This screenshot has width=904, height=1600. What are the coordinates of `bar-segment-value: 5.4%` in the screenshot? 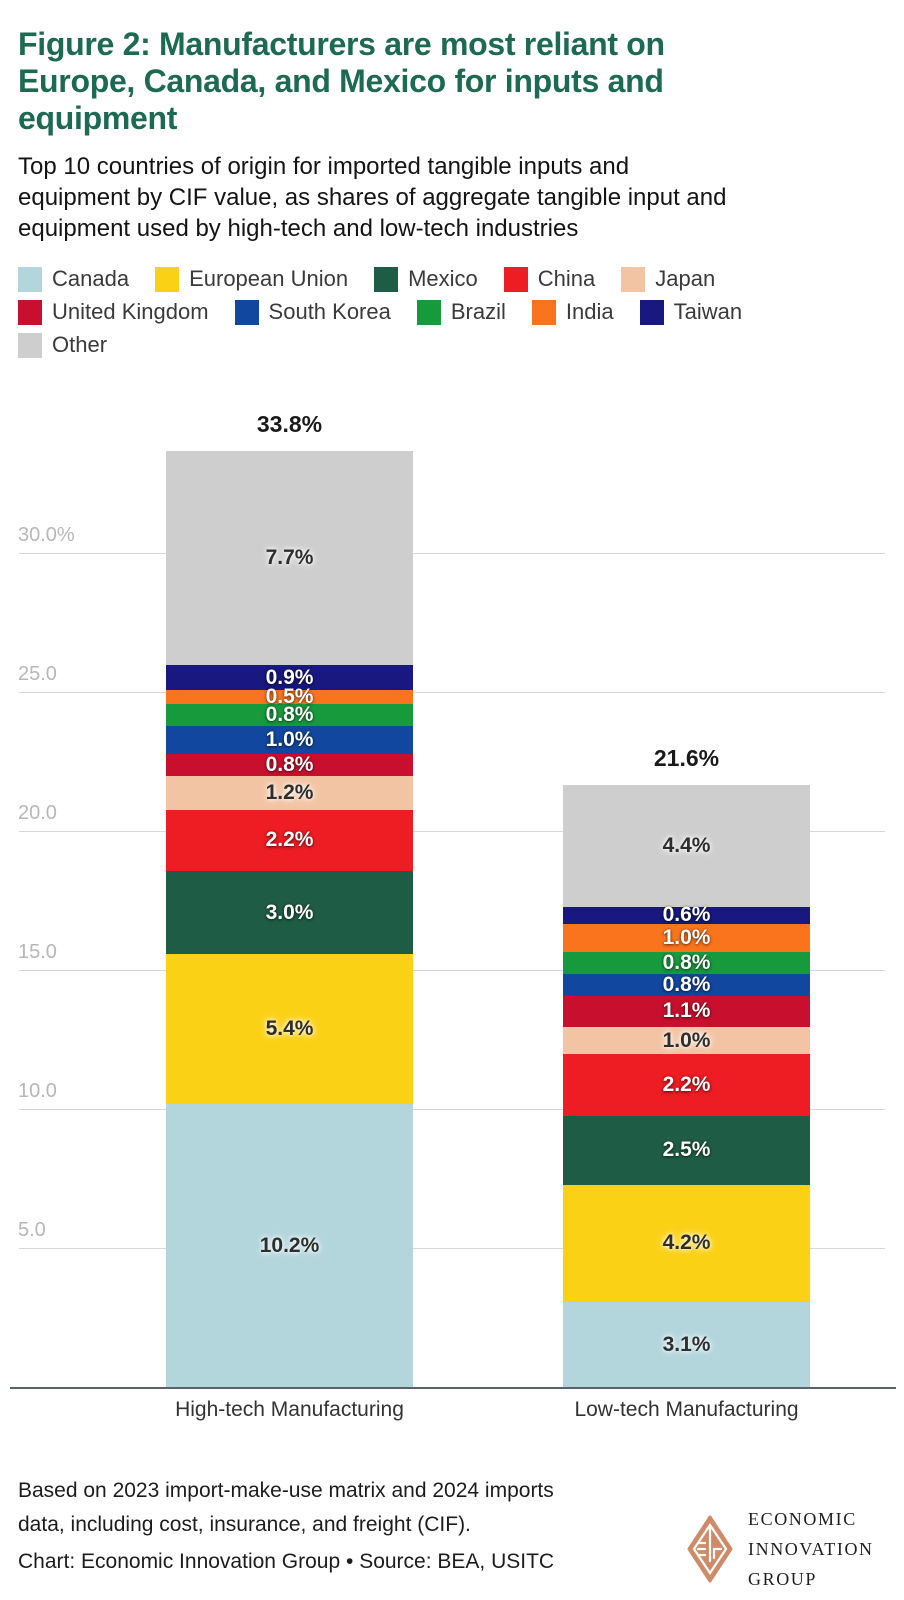 It's located at (289, 1029).